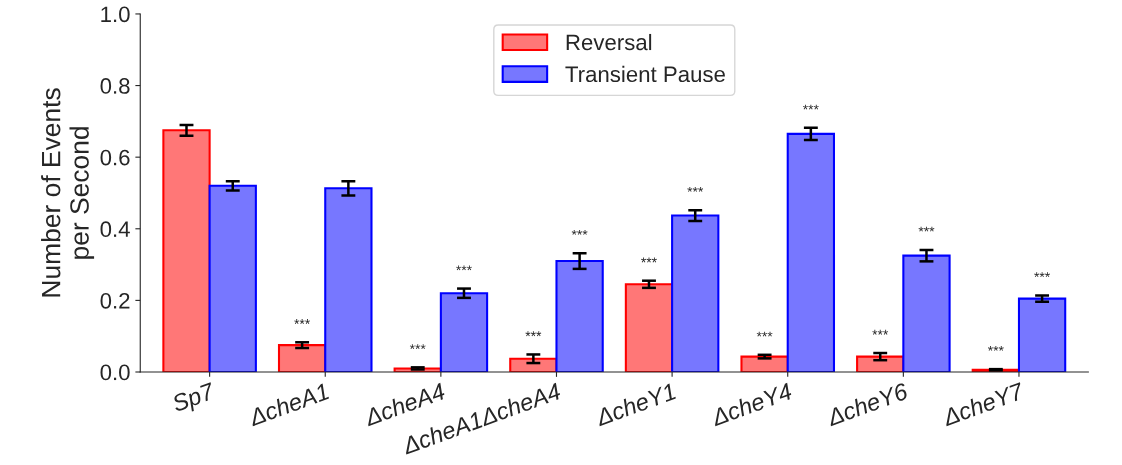  I want to click on legend-label: Transient Pause, so click(645, 74).